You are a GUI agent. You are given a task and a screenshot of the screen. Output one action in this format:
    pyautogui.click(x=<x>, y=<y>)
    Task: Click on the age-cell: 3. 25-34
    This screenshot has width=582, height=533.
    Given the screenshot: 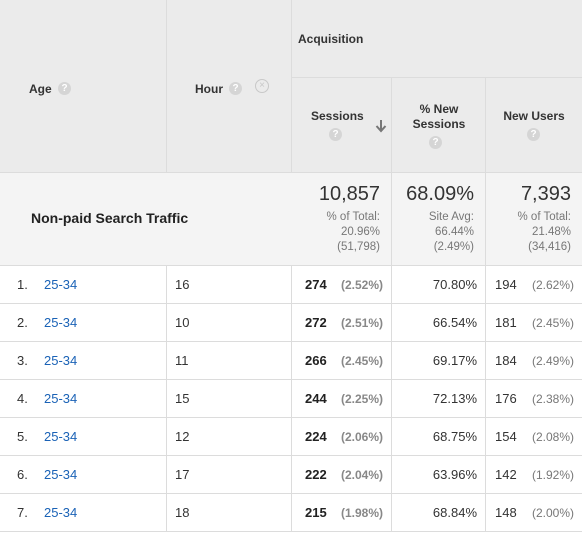 What is the action you would take?
    pyautogui.click(x=83, y=361)
    